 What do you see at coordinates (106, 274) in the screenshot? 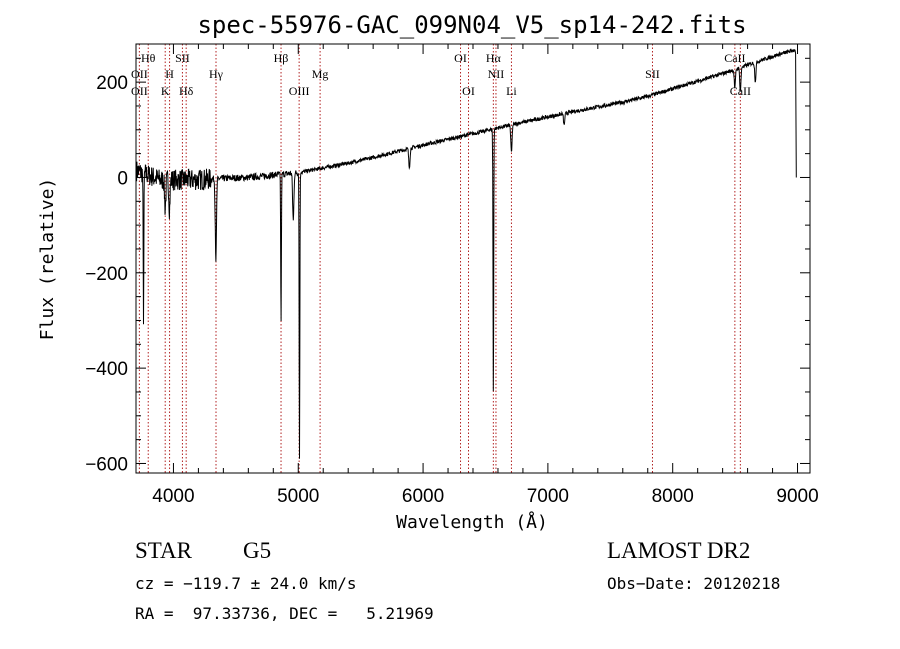
I see `y-tick-label-2: −200` at bounding box center [106, 274].